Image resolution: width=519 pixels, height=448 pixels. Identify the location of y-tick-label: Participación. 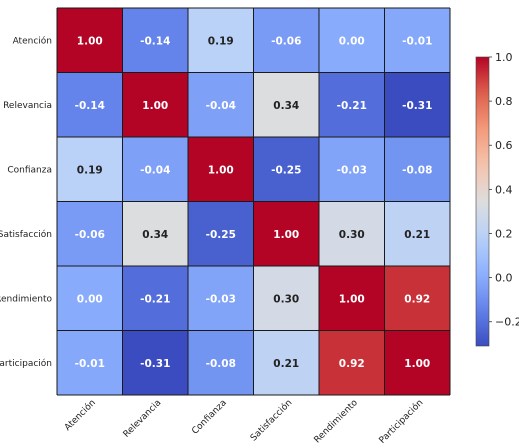
(26, 363).